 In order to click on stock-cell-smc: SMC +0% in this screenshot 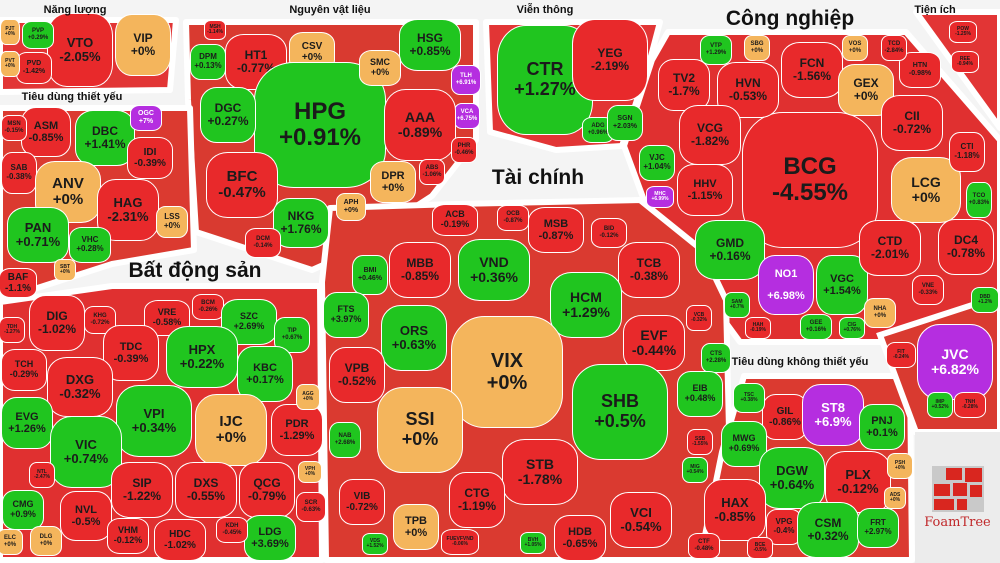, I will do `click(380, 68)`.